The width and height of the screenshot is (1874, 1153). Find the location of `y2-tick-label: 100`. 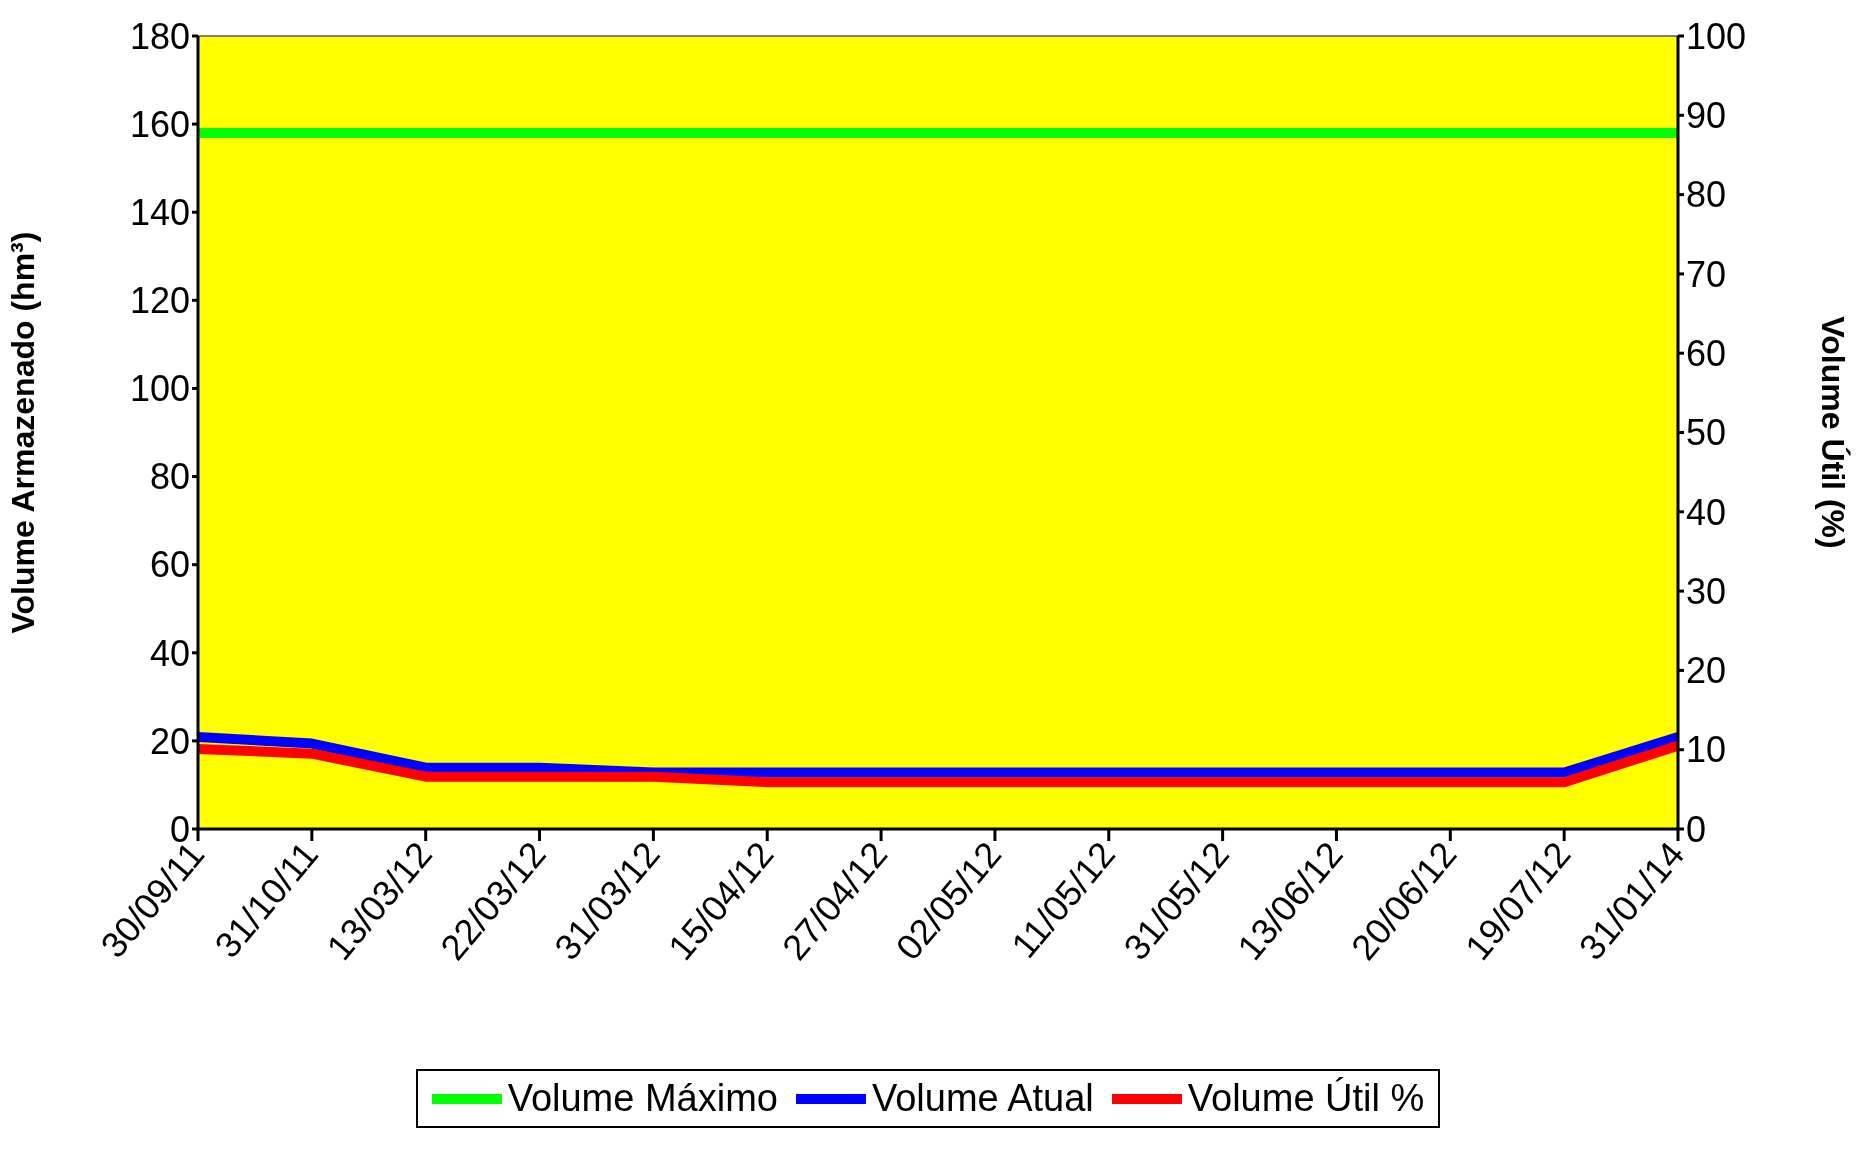

y2-tick-label: 100 is located at coordinates (1716, 36).